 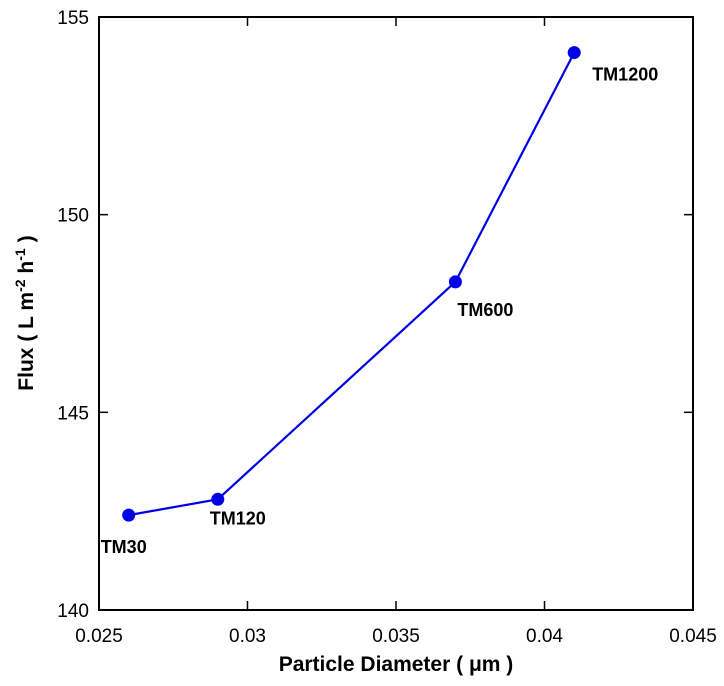 I want to click on x-axis-label: Particle Diameter ( μm ), so click(x=396, y=664).